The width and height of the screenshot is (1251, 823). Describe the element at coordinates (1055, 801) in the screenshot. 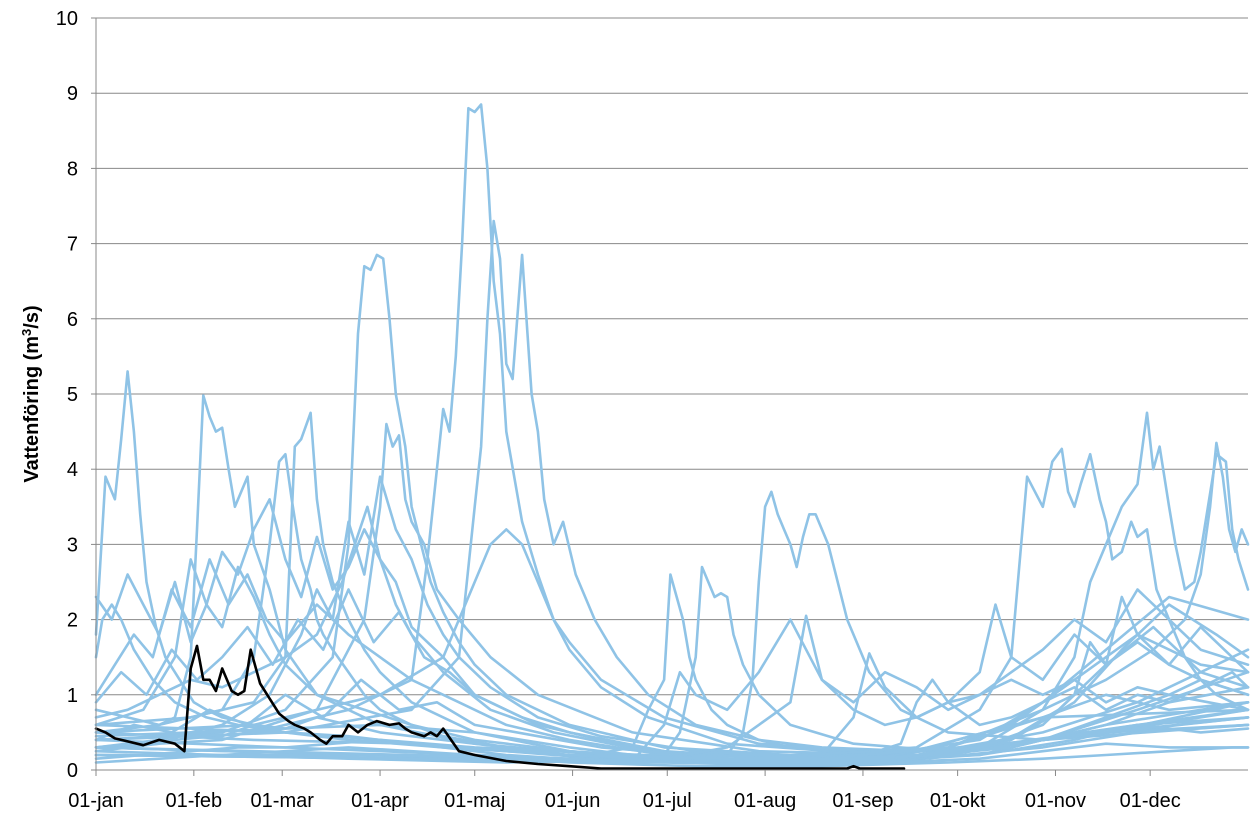

I see `x-tick-label: 01-nov` at that location.